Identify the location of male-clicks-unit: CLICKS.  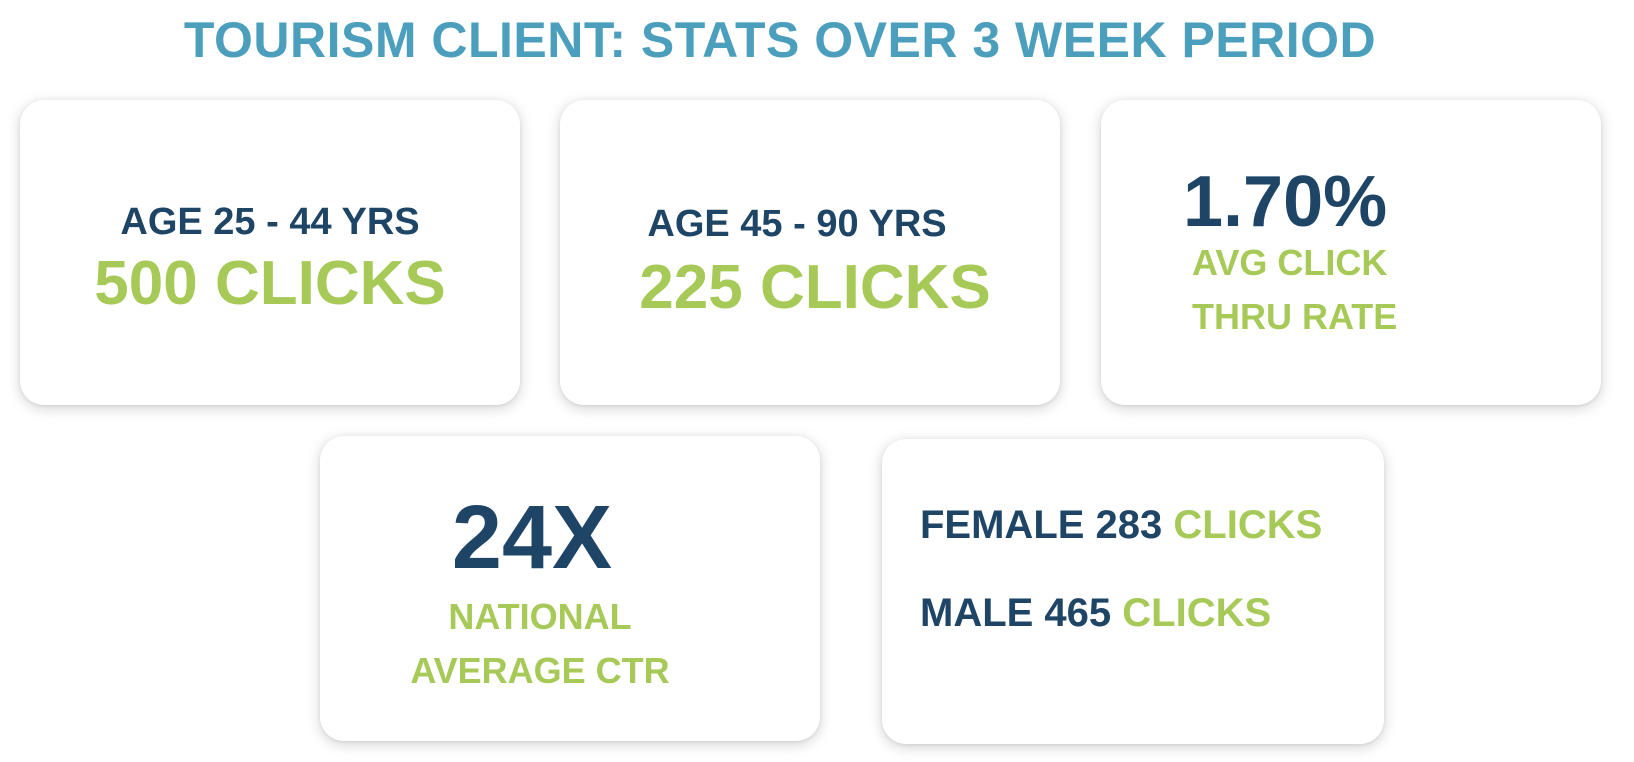
(1197, 613).